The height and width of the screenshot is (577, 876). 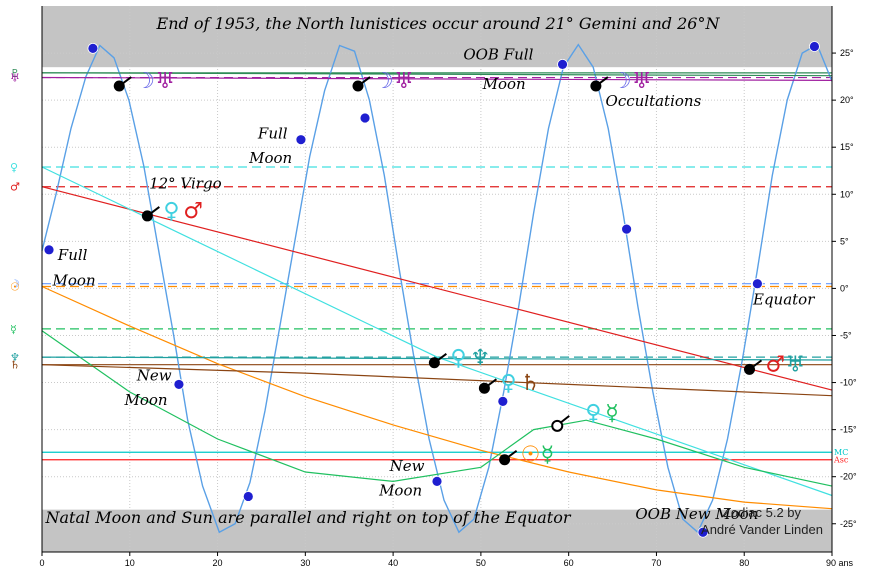 What do you see at coordinates (557, 425) in the screenshot?
I see `aspect-ring` at bounding box center [557, 425].